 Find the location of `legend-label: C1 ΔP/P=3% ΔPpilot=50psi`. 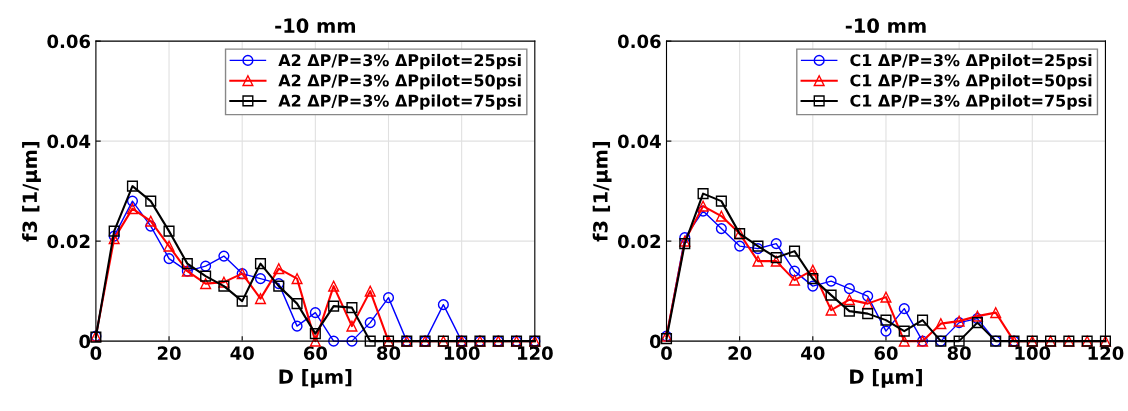

legend-label: C1 ΔP/P=3% ΔPpilot=50psi is located at coordinates (971, 82).